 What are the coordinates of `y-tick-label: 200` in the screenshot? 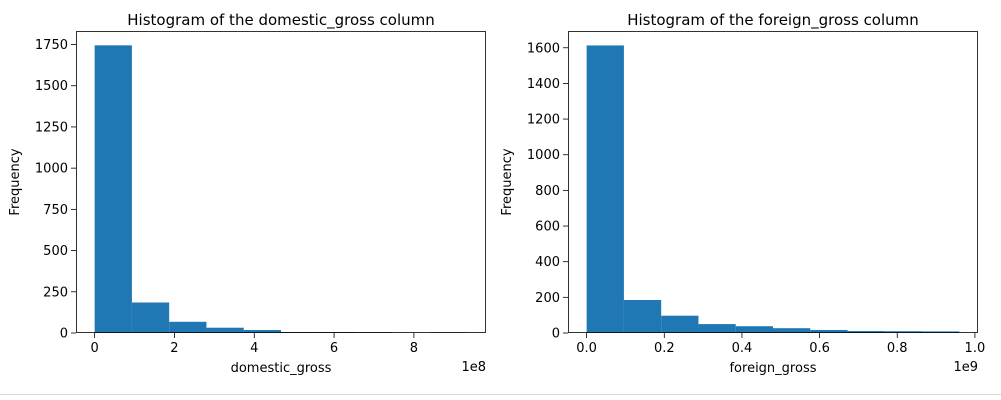 It's located at (547, 298).